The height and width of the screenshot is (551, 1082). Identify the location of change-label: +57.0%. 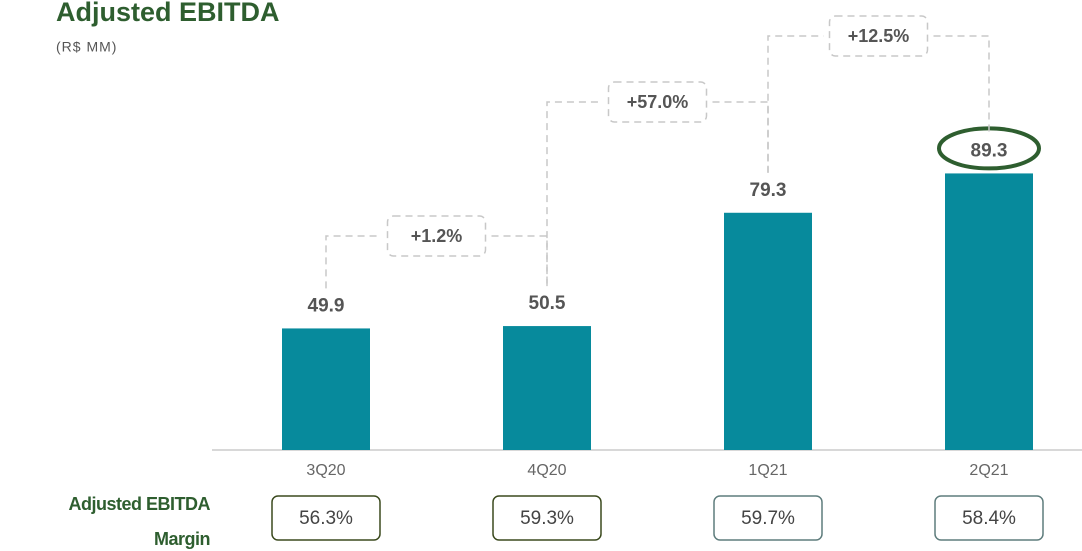
(658, 102).